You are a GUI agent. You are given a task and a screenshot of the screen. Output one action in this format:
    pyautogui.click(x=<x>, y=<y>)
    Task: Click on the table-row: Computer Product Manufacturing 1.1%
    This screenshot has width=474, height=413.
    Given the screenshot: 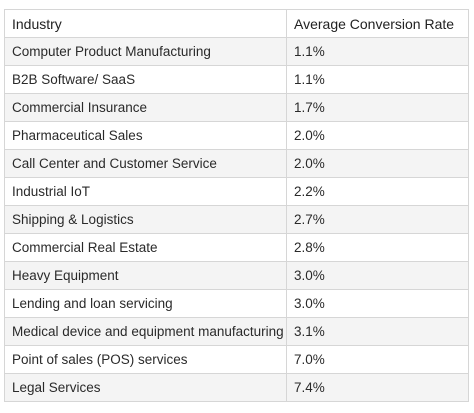 What is the action you would take?
    pyautogui.click(x=236, y=51)
    